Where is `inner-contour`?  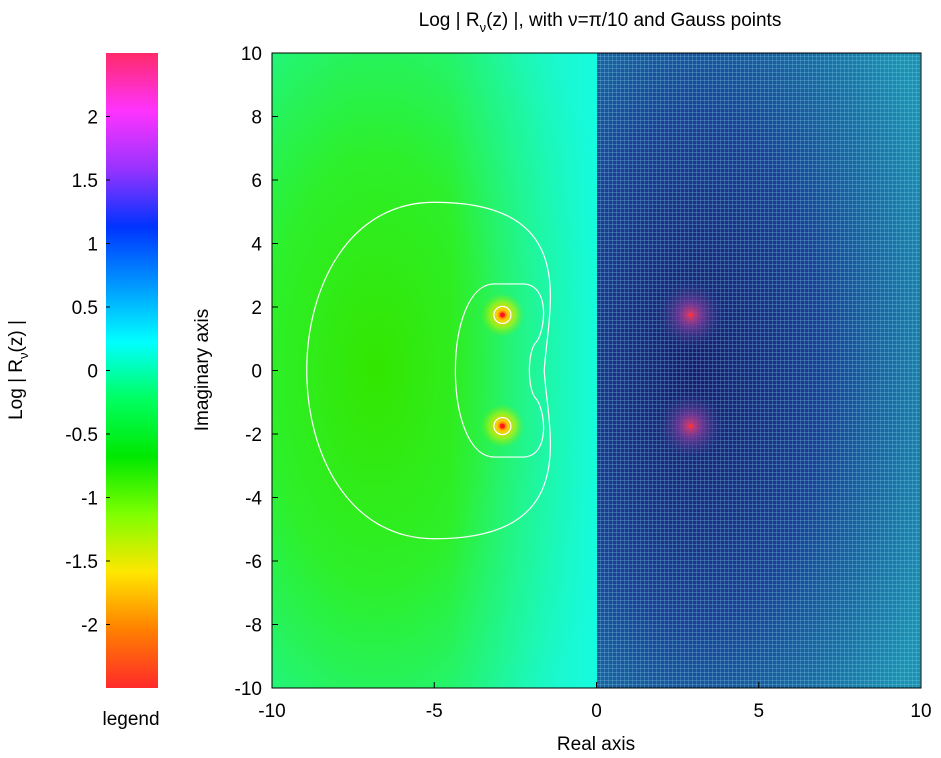 inner-contour is located at coordinates (499, 370).